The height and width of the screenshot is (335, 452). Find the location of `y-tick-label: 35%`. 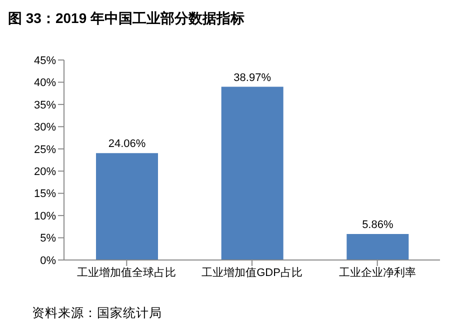

y-tick-label: 35% is located at coordinates (45, 105).